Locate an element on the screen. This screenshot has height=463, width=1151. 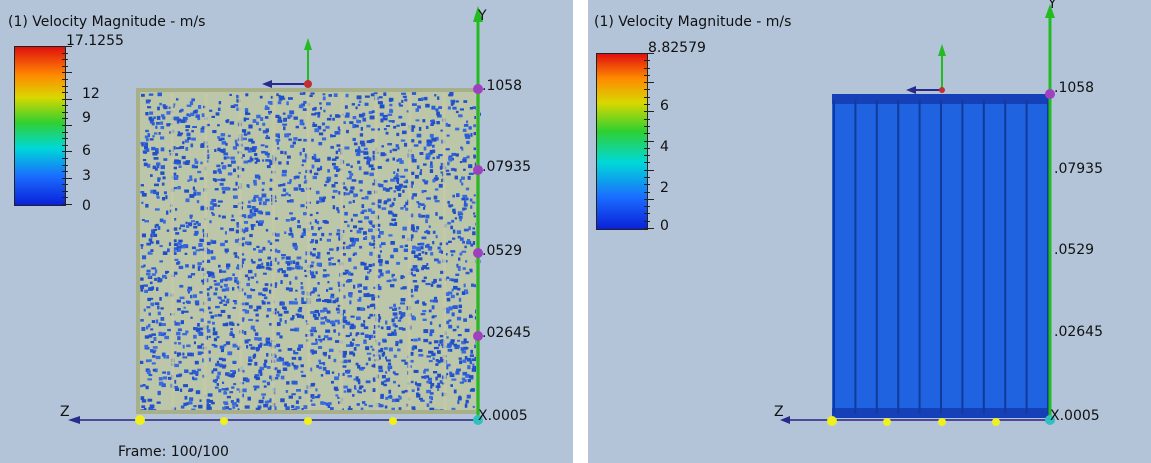
left-colorbar-tick: 6 is located at coordinates (86, 151).